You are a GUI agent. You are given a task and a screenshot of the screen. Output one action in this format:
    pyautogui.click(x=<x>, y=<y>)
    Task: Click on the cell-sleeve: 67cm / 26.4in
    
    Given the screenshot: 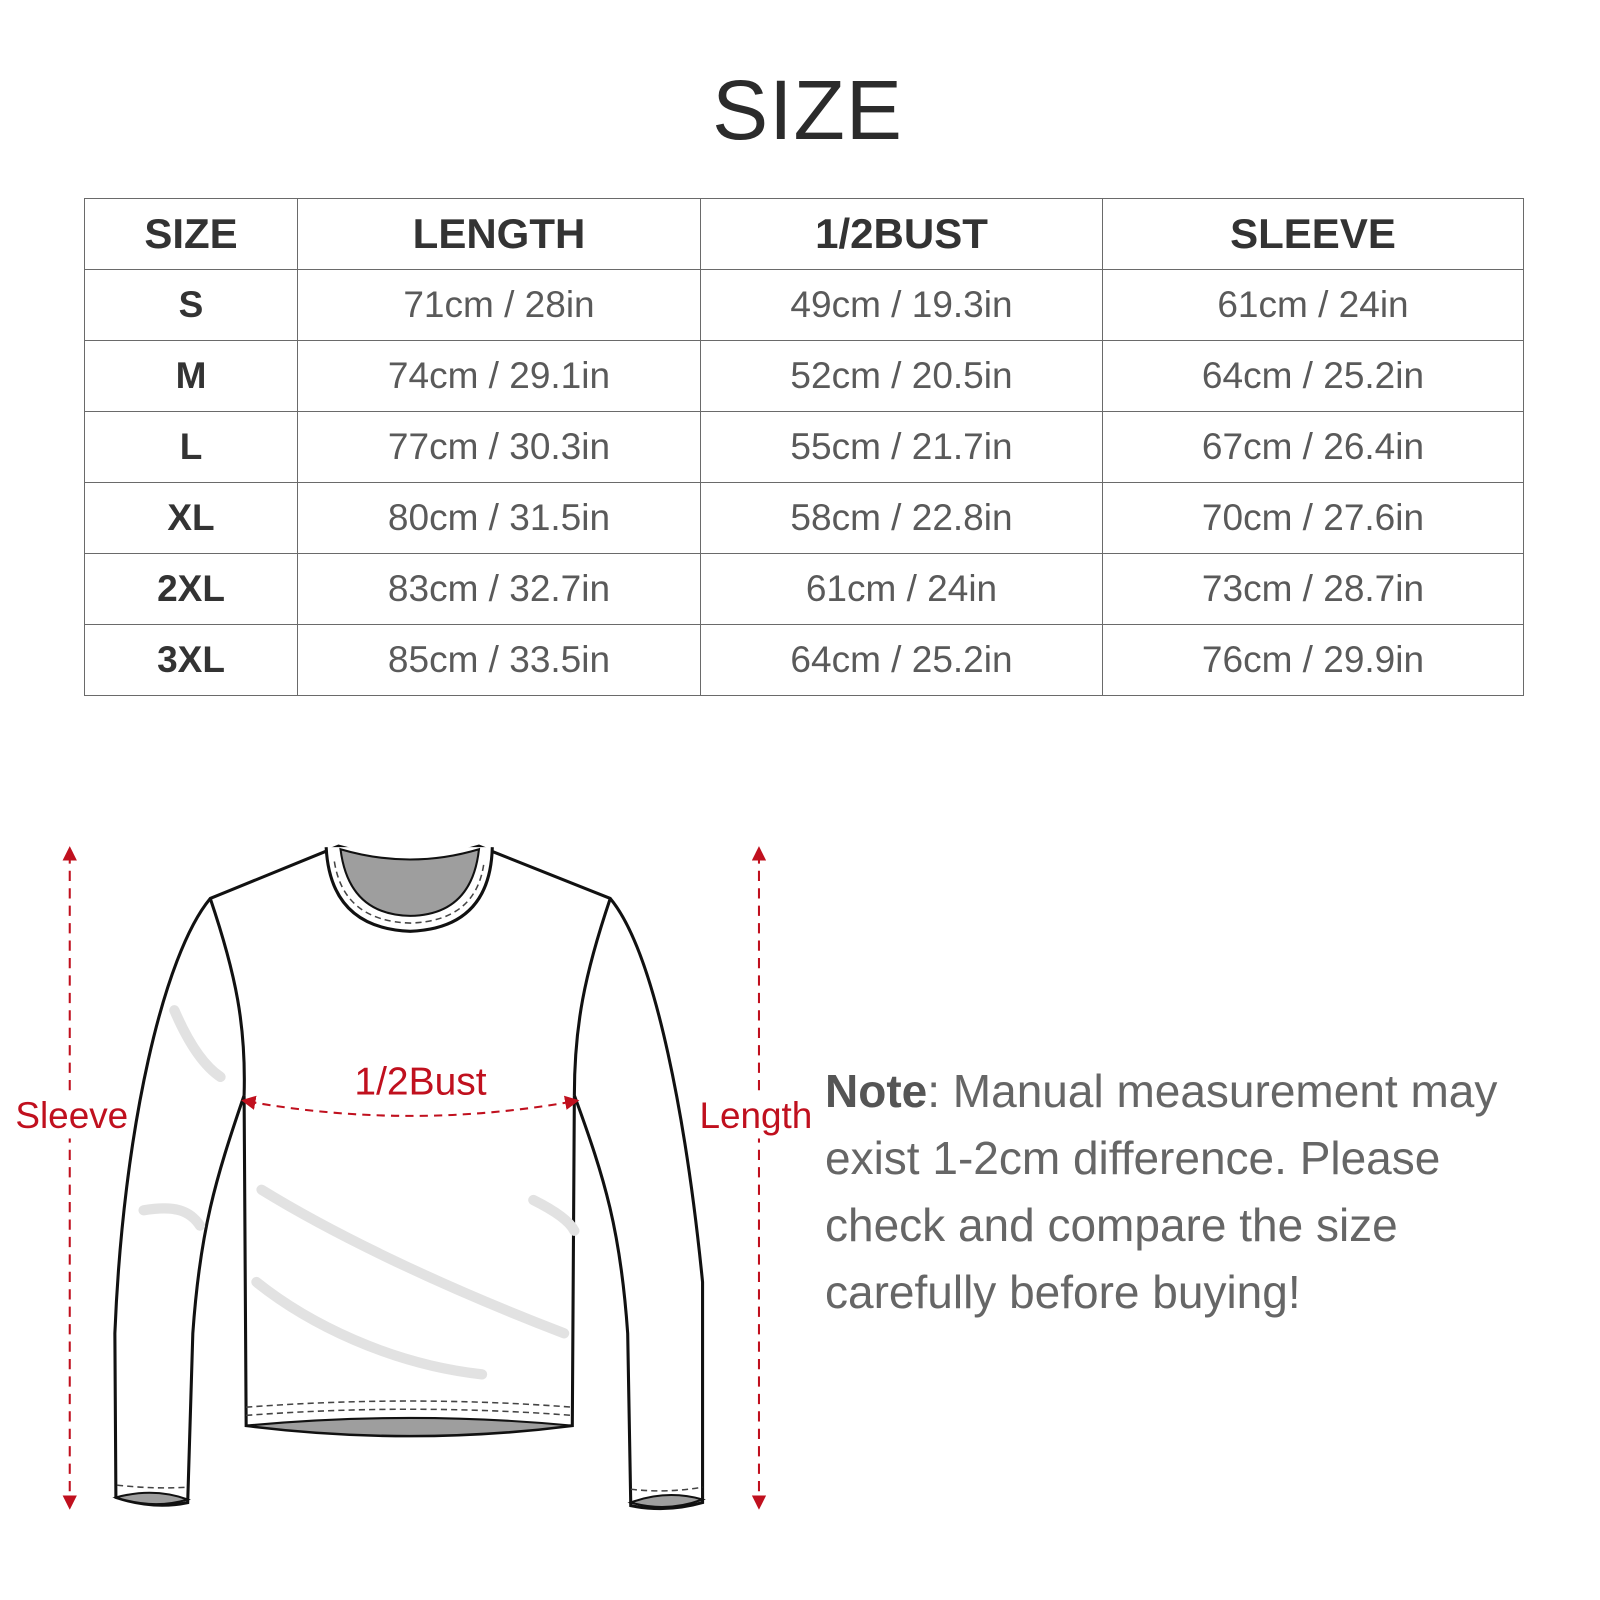 What is the action you would take?
    pyautogui.click(x=1313, y=447)
    